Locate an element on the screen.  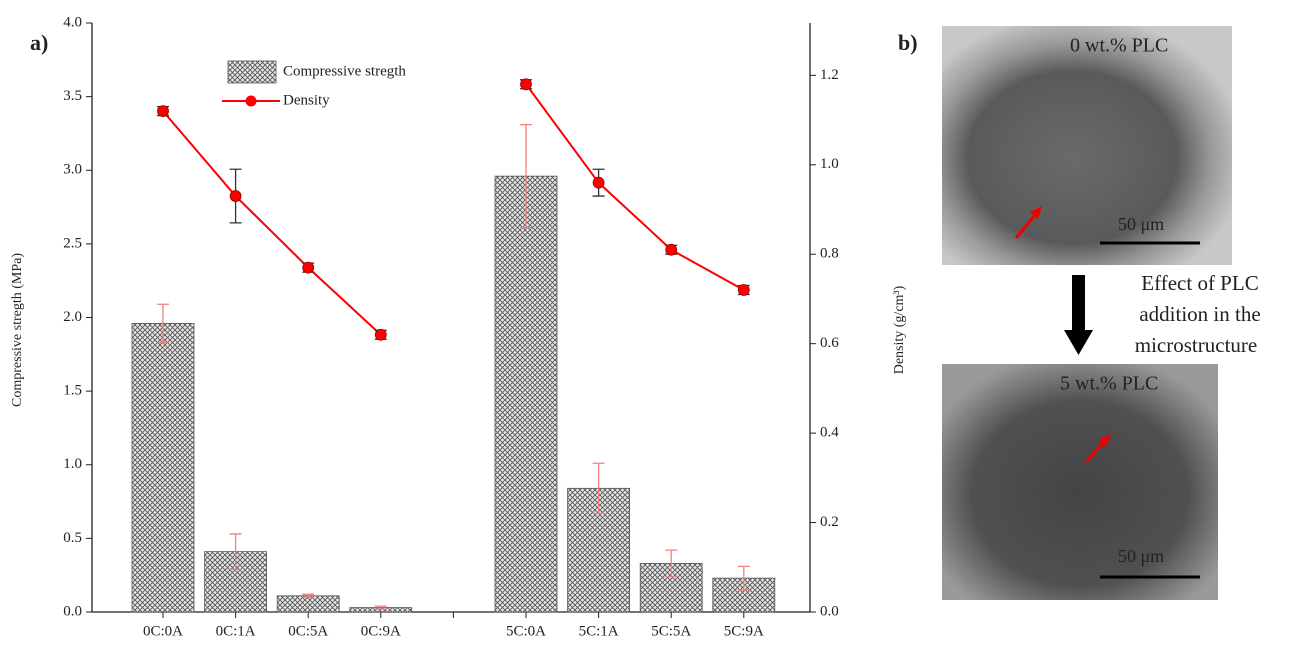
x-tick-label: 0C:0A is located at coordinates (163, 631).